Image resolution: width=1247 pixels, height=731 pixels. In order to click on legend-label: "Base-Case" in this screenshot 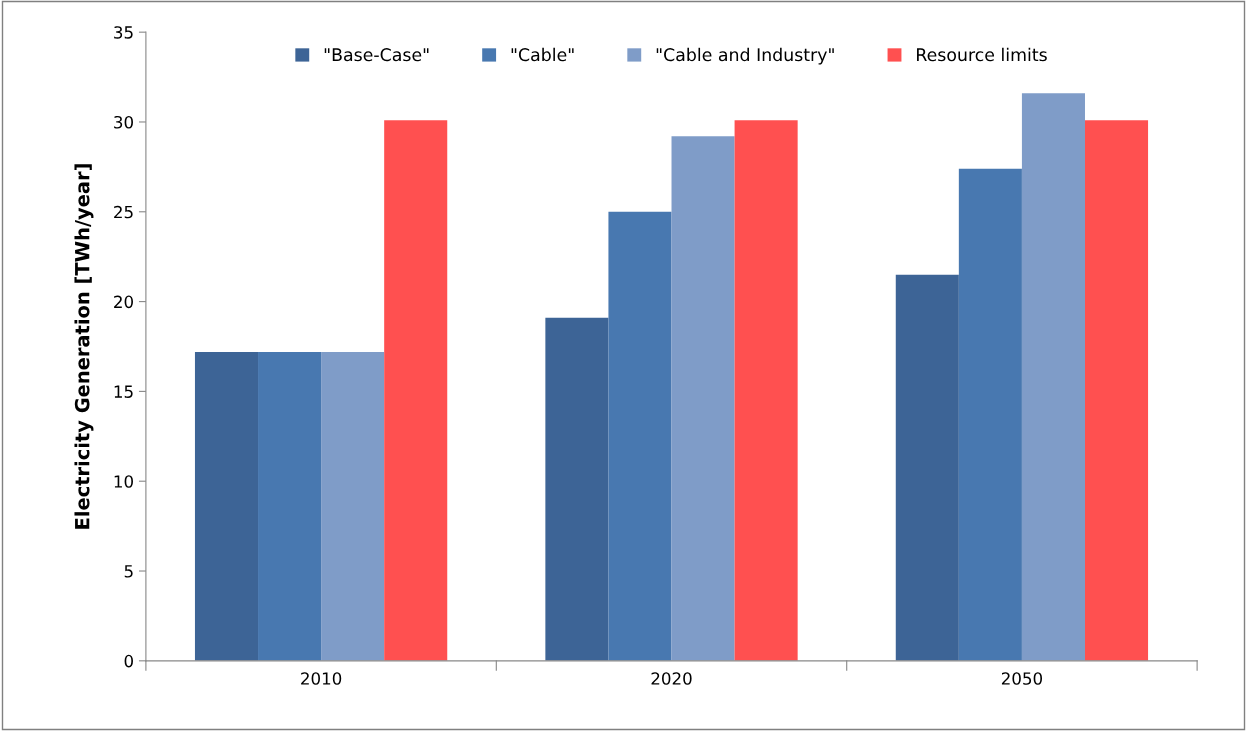, I will do `click(376, 55)`.